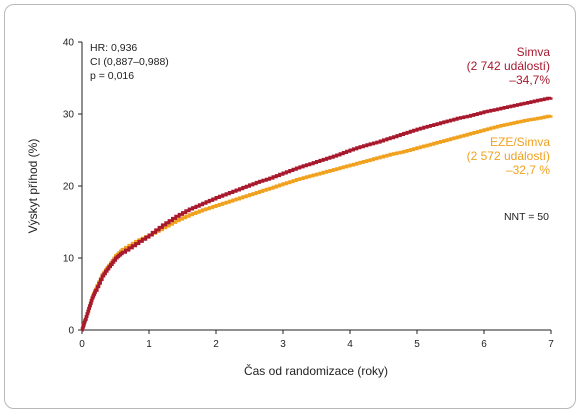  What do you see at coordinates (69, 43) in the screenshot?
I see `y-tick-label: 40` at bounding box center [69, 43].